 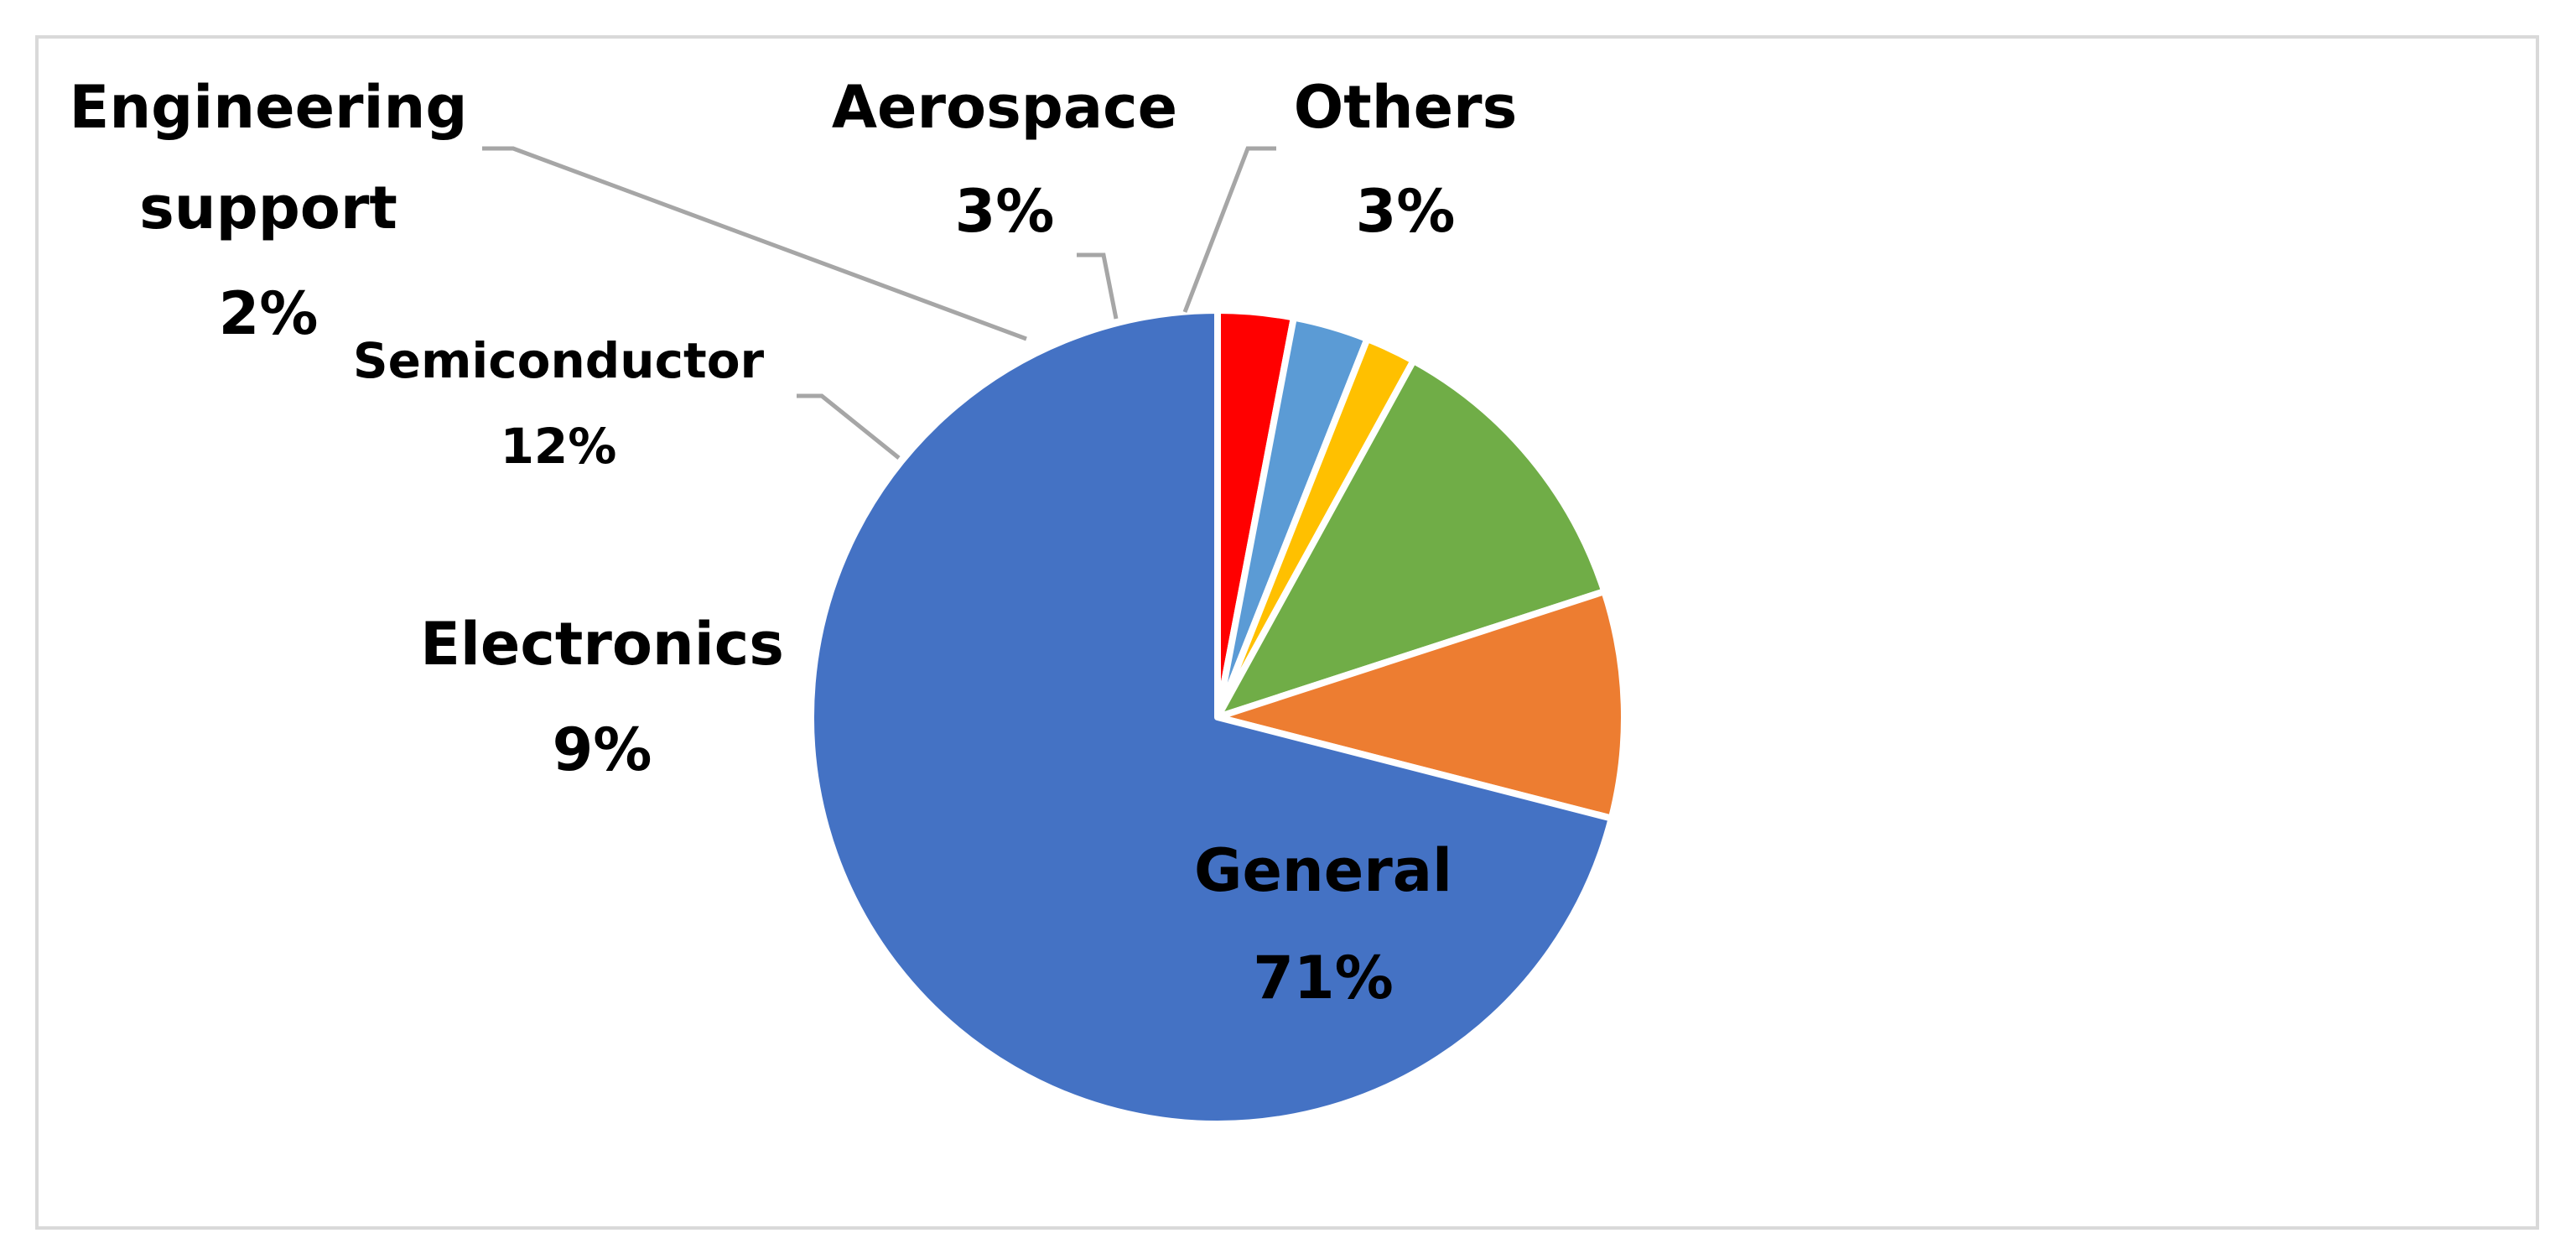 I want to click on slice-percent-semiconductor: 12%, so click(x=559, y=446).